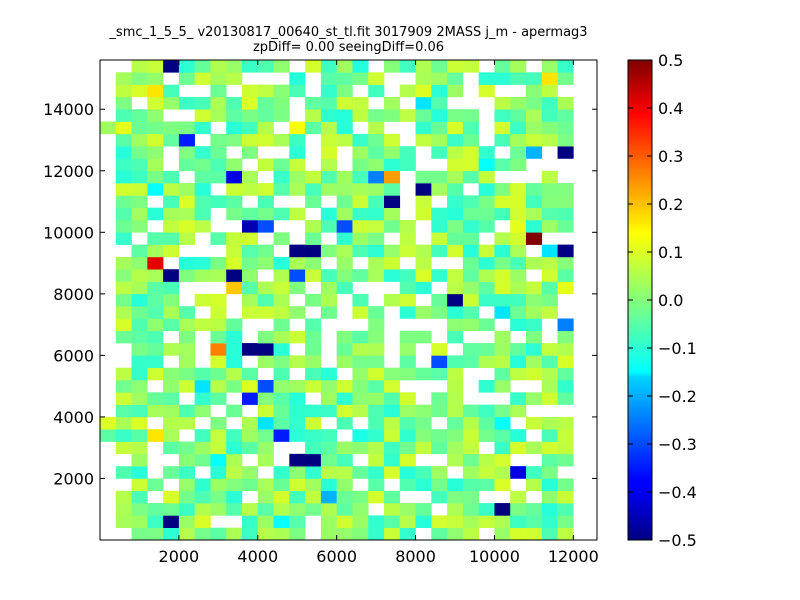 This screenshot has width=800, height=600. What do you see at coordinates (662, 300) in the screenshot?
I see `colorbar-axis: 0.5 0.4 0.3 0.2 0.1 0.0 −0.1 −0.2 −0.3 −0.4 −0.5` at bounding box center [662, 300].